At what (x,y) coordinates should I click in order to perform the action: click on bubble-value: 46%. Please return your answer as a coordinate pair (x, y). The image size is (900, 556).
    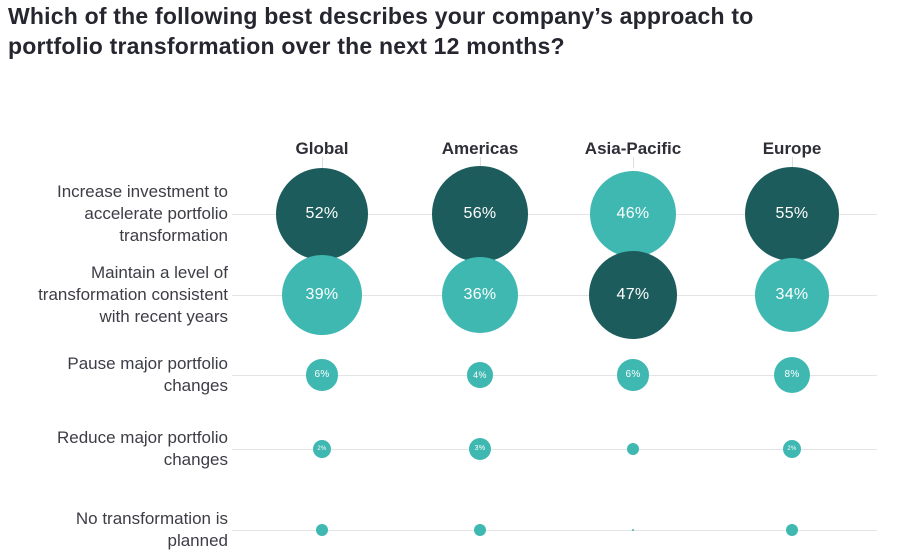
    Looking at the image, I should click on (633, 213).